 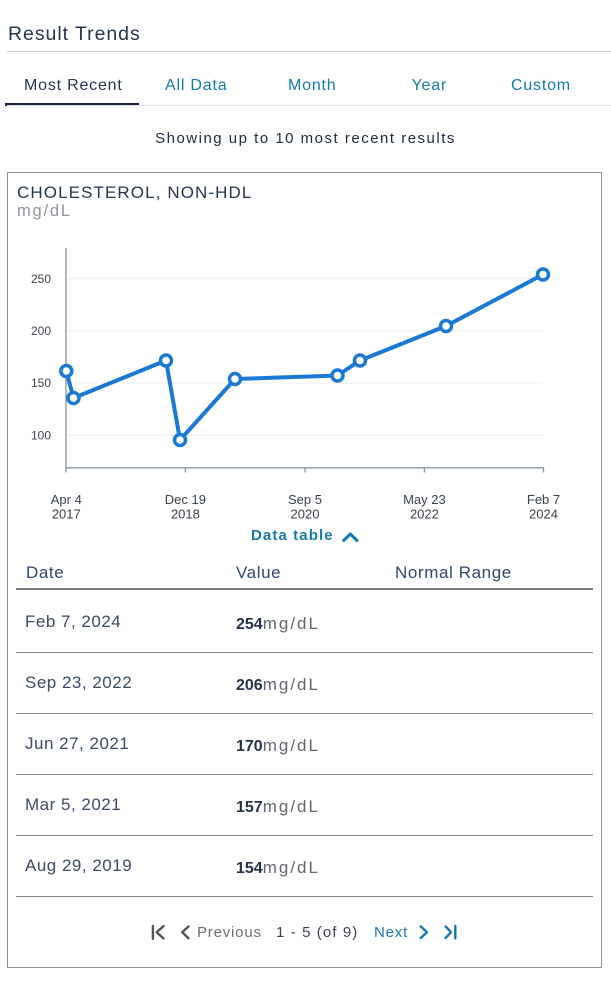 What do you see at coordinates (424, 514) in the screenshot?
I see `svg-text: 2022` at bounding box center [424, 514].